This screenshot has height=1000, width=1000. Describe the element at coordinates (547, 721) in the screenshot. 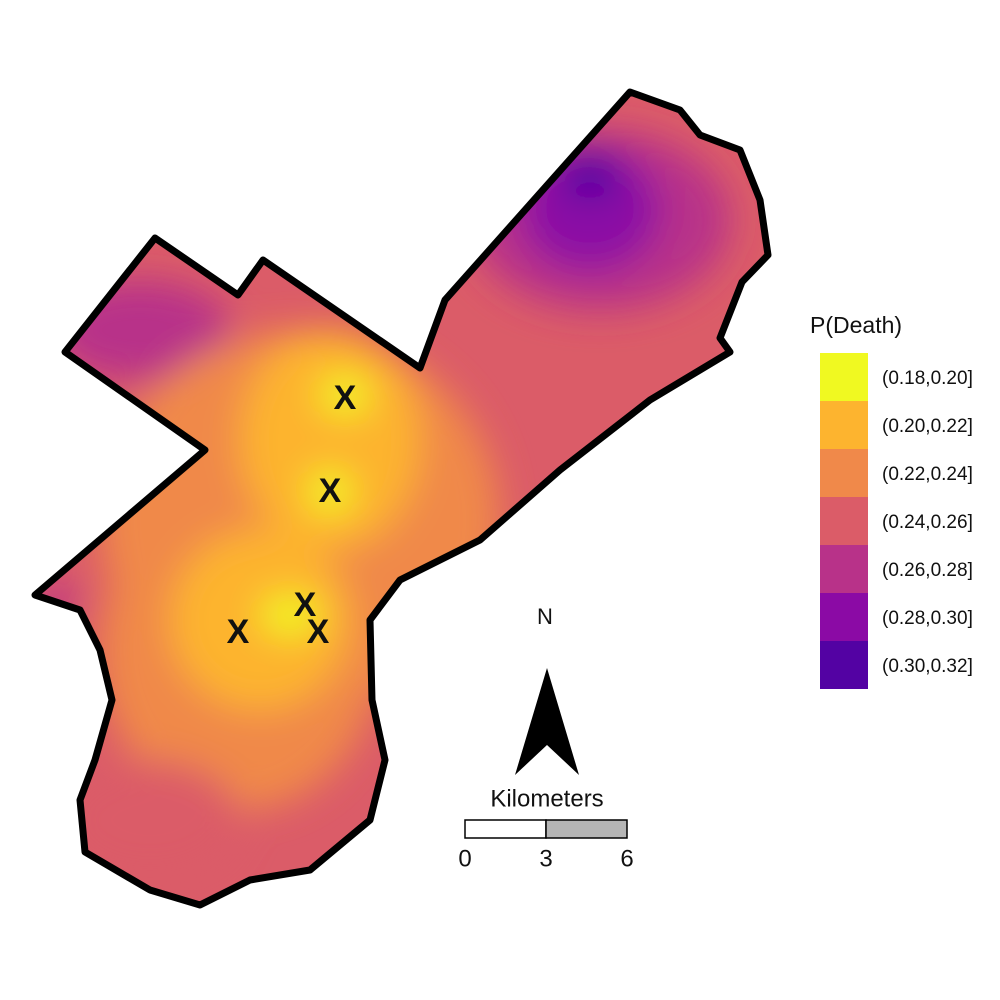

I see `north-arrow` at that location.